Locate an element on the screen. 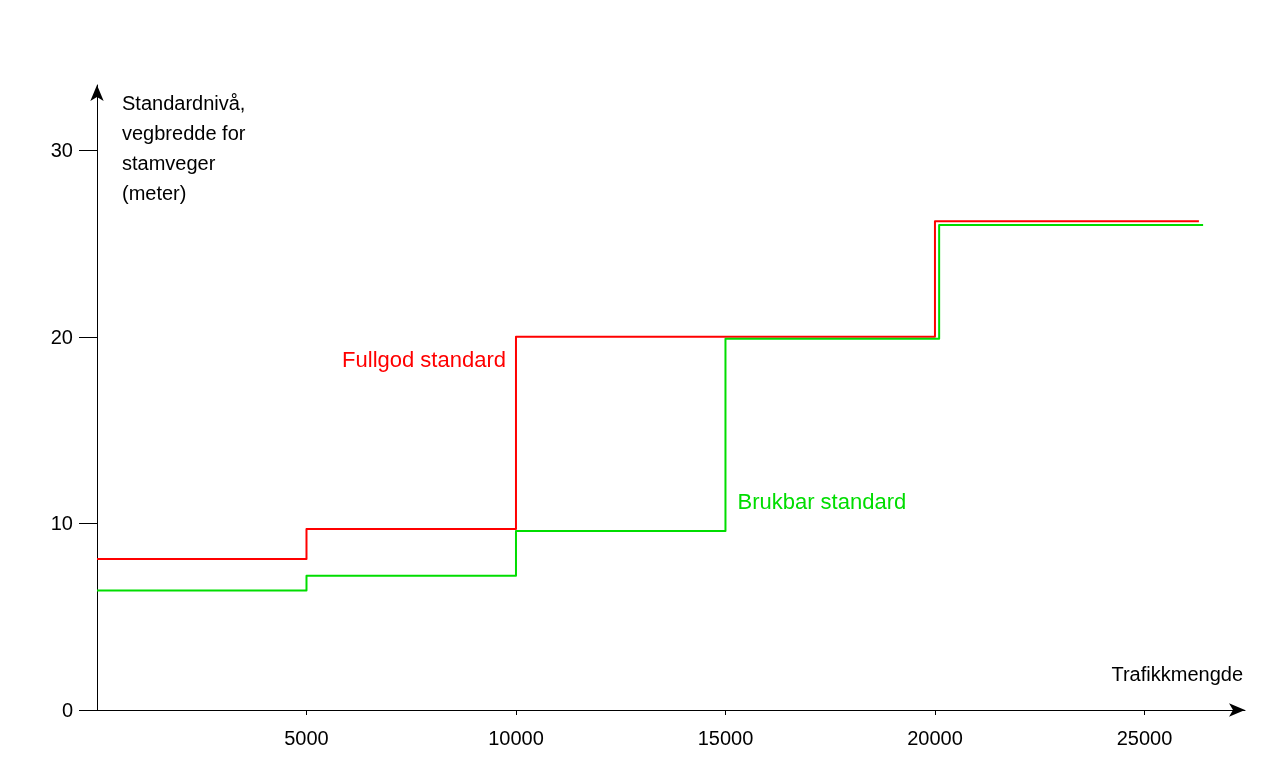 The height and width of the screenshot is (767, 1268). y-tick-label: 0 is located at coordinates (67, 710).